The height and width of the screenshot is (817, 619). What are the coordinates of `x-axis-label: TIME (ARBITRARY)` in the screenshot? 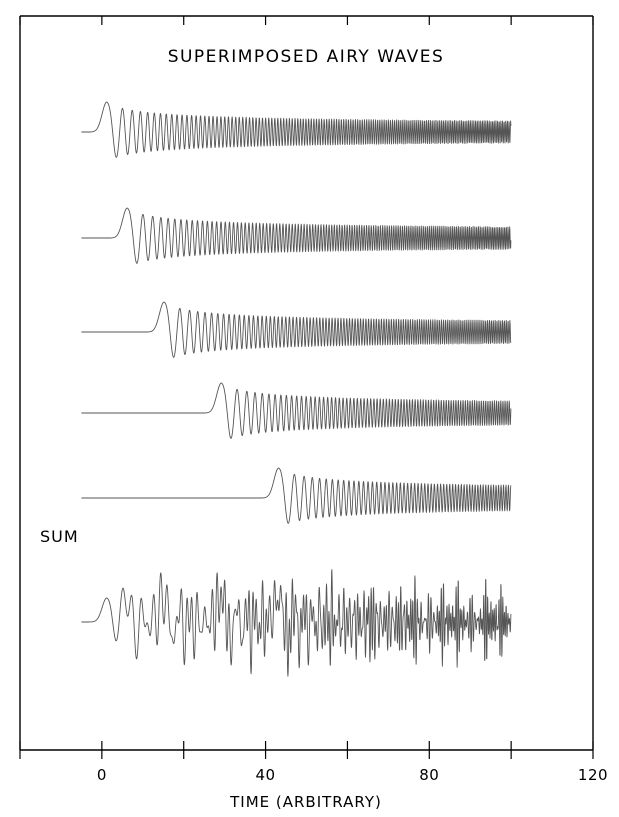 It's located at (305, 802).